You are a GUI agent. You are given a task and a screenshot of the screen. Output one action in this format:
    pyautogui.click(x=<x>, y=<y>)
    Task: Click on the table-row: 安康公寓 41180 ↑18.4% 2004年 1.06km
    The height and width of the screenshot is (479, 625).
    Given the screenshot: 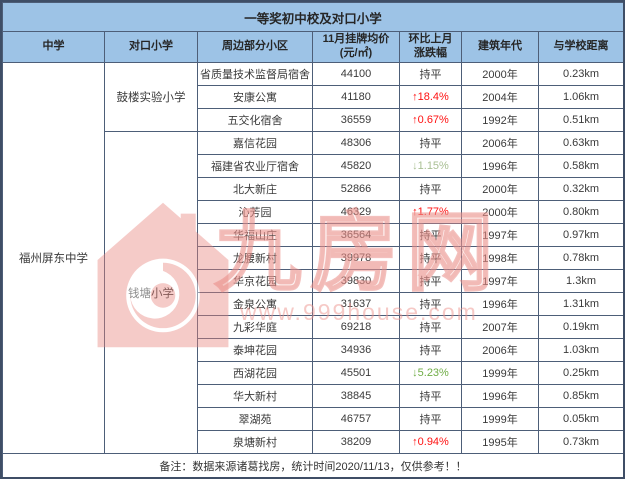 What is the action you would take?
    pyautogui.click(x=313, y=97)
    